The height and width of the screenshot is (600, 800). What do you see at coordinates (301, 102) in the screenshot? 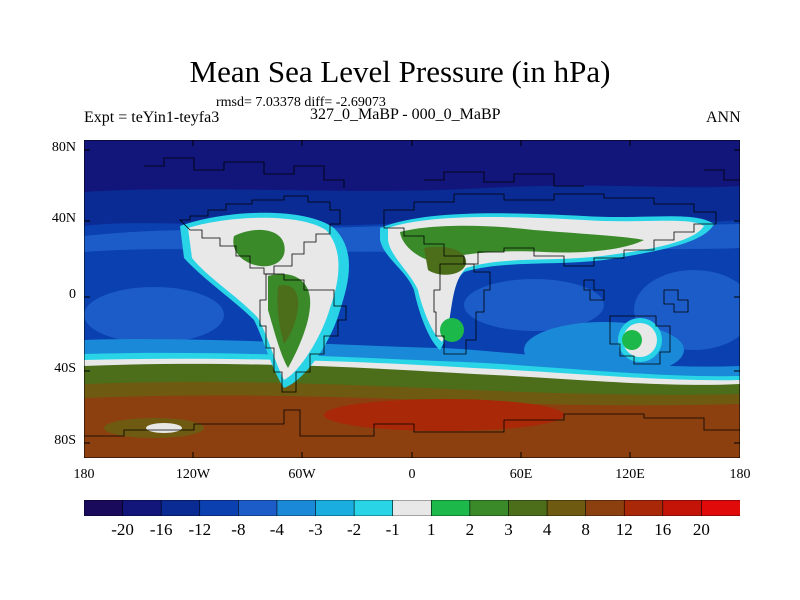
I see `stats-label: rmsd= 7.03378 diff= -2.69073` at bounding box center [301, 102].